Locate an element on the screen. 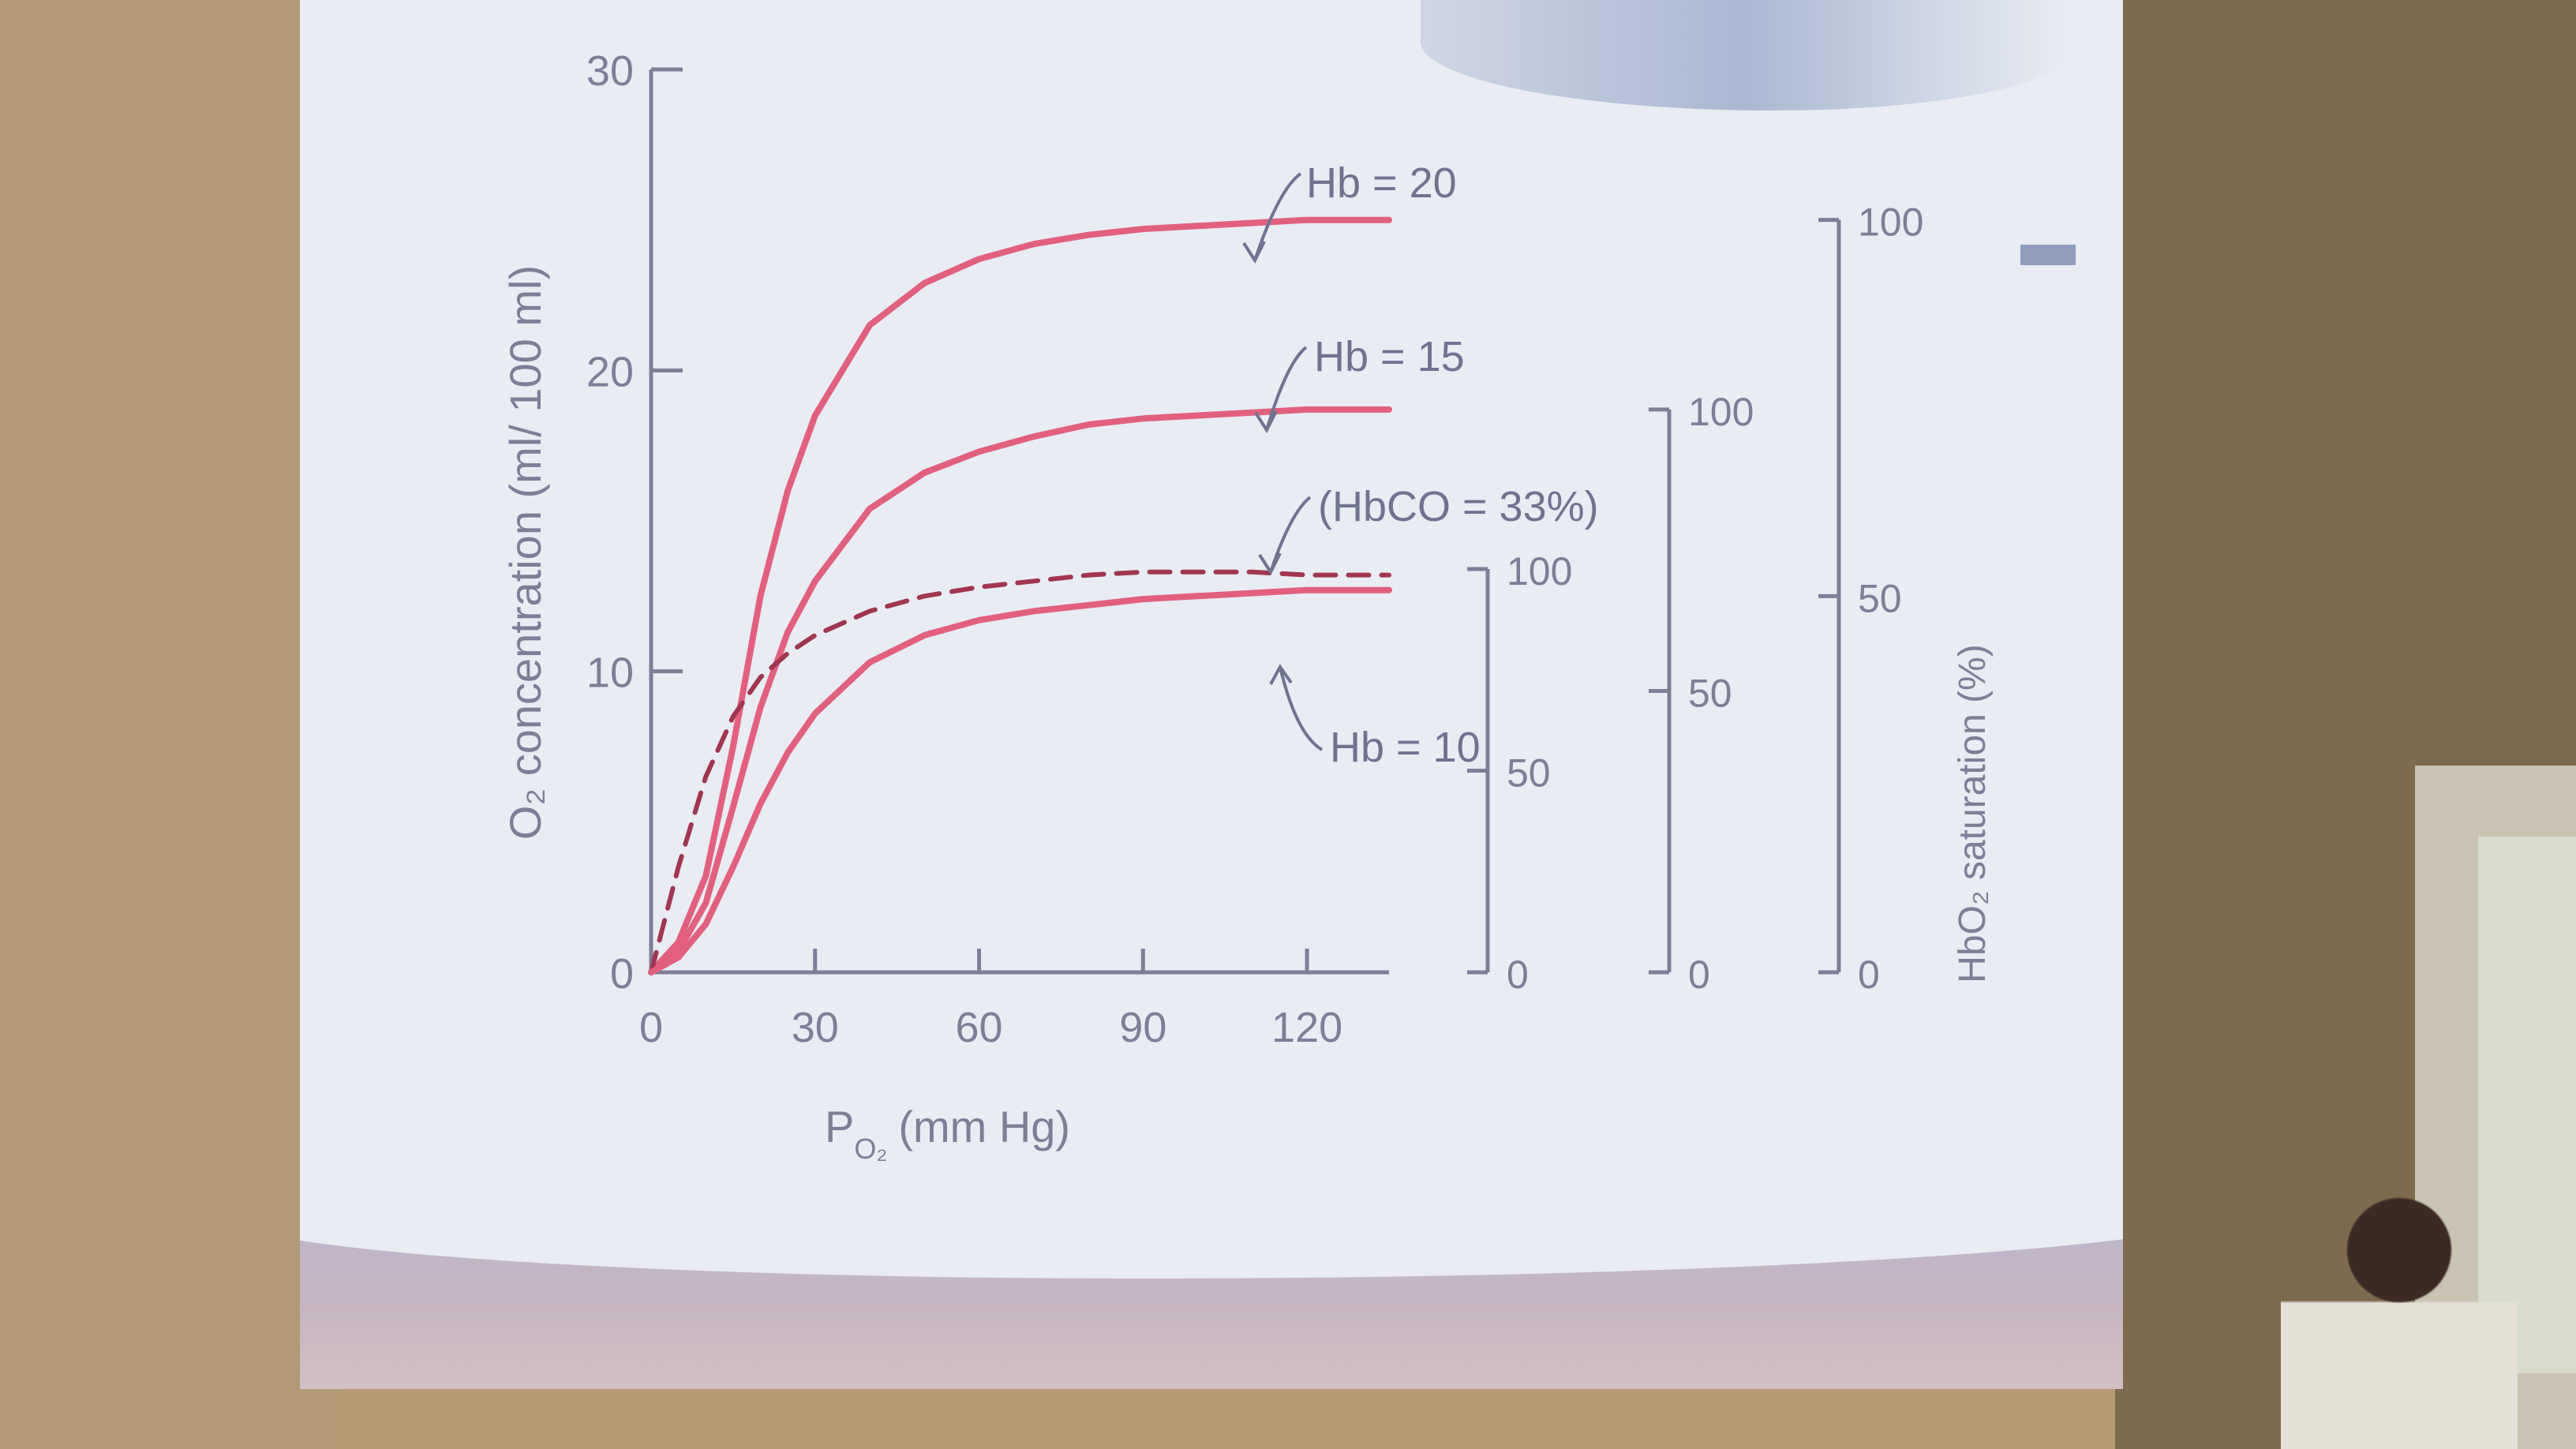  curve-label-0: Hb = 20 is located at coordinates (1381, 183).